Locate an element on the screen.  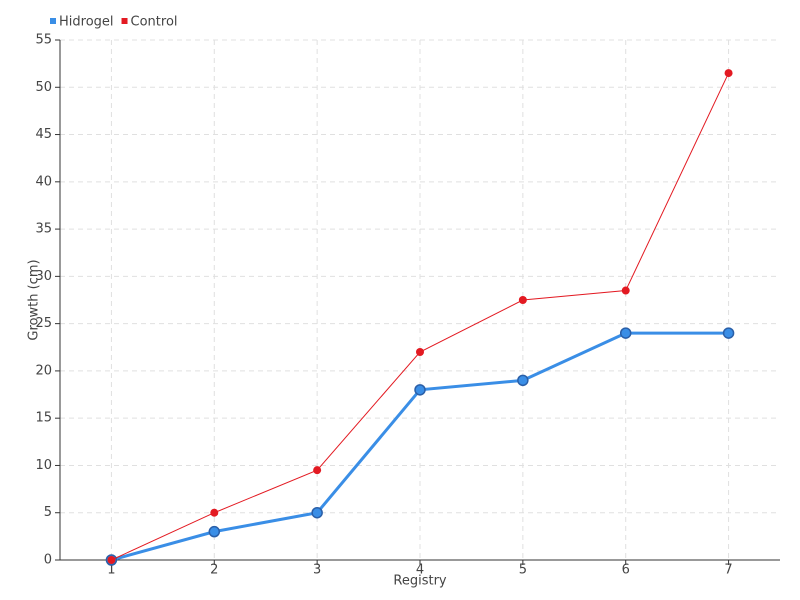
y-tick-label: 30 is located at coordinates (43, 276).